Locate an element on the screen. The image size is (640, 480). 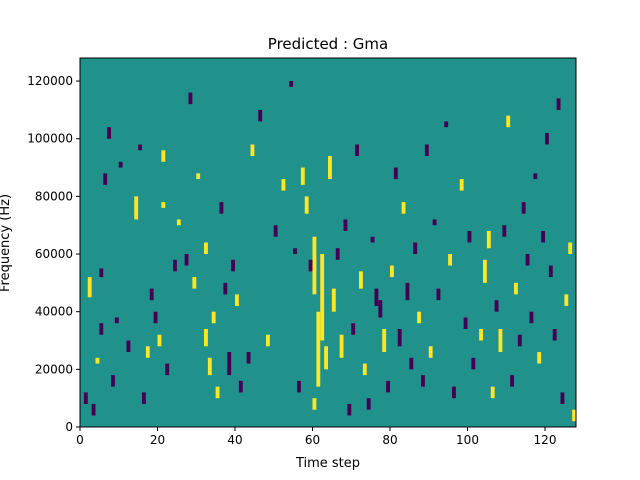
x-tick-label: 40 is located at coordinates (234, 440).